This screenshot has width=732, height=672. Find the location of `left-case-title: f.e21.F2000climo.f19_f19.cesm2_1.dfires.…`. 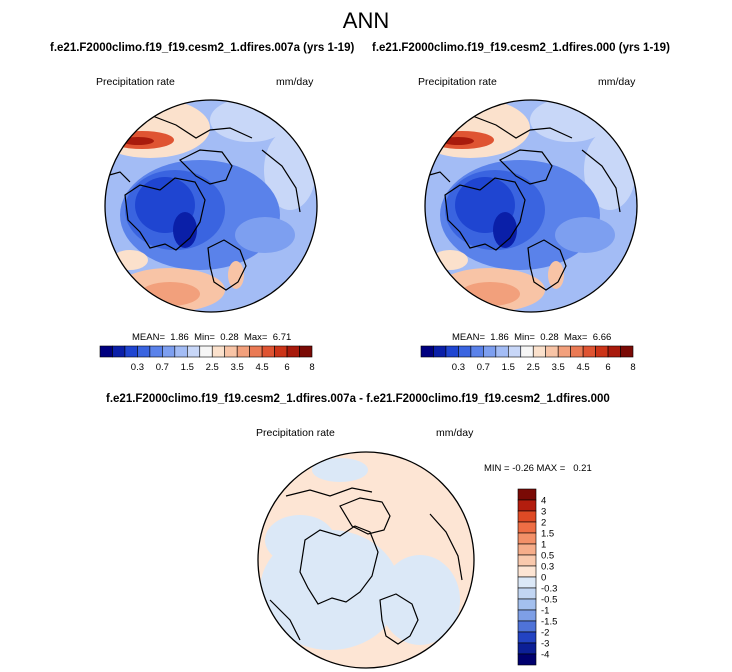

left-case-title: f.e21.F2000climo.f19_f19.cesm2_1.dfires.… is located at coordinates (202, 48).